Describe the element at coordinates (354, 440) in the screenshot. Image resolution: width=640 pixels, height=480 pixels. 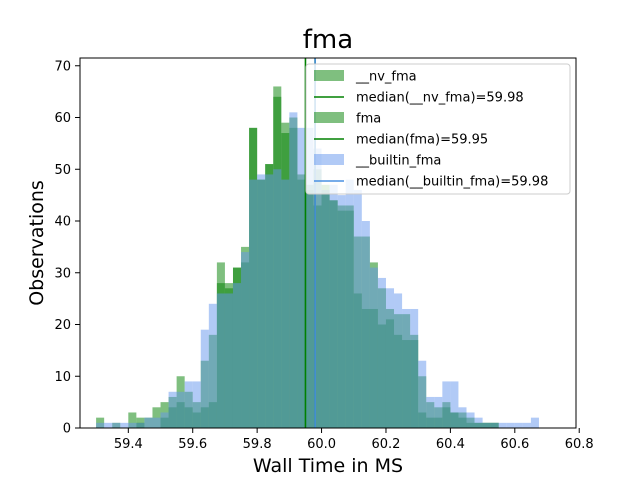
I see `x-axis-ticks: 59.4 59.6 59.8 60.0 60.2 60.4 60.6 60.8` at that location.